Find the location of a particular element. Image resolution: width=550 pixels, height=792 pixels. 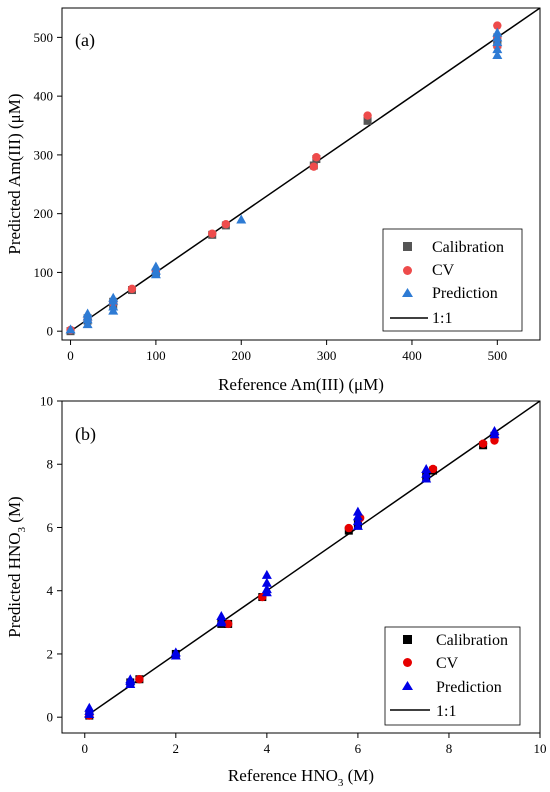

panel-b-y-tick-label: 8 is located at coordinates (50, 464).